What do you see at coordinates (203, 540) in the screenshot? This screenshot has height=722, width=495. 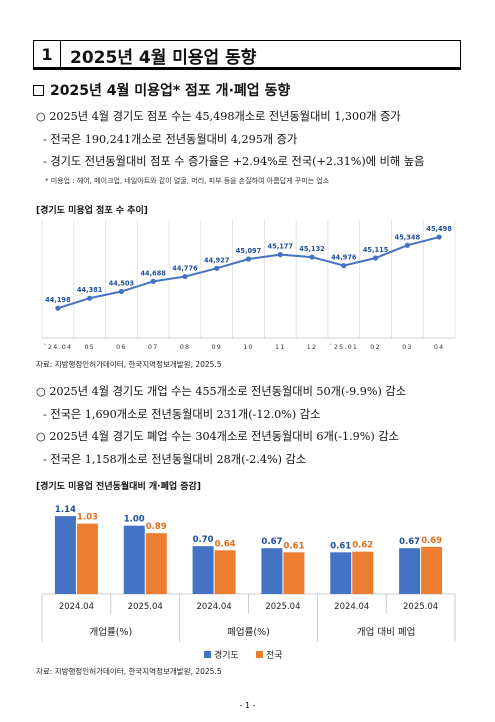 I see `bar-value-label: 0.70` at bounding box center [203, 540].